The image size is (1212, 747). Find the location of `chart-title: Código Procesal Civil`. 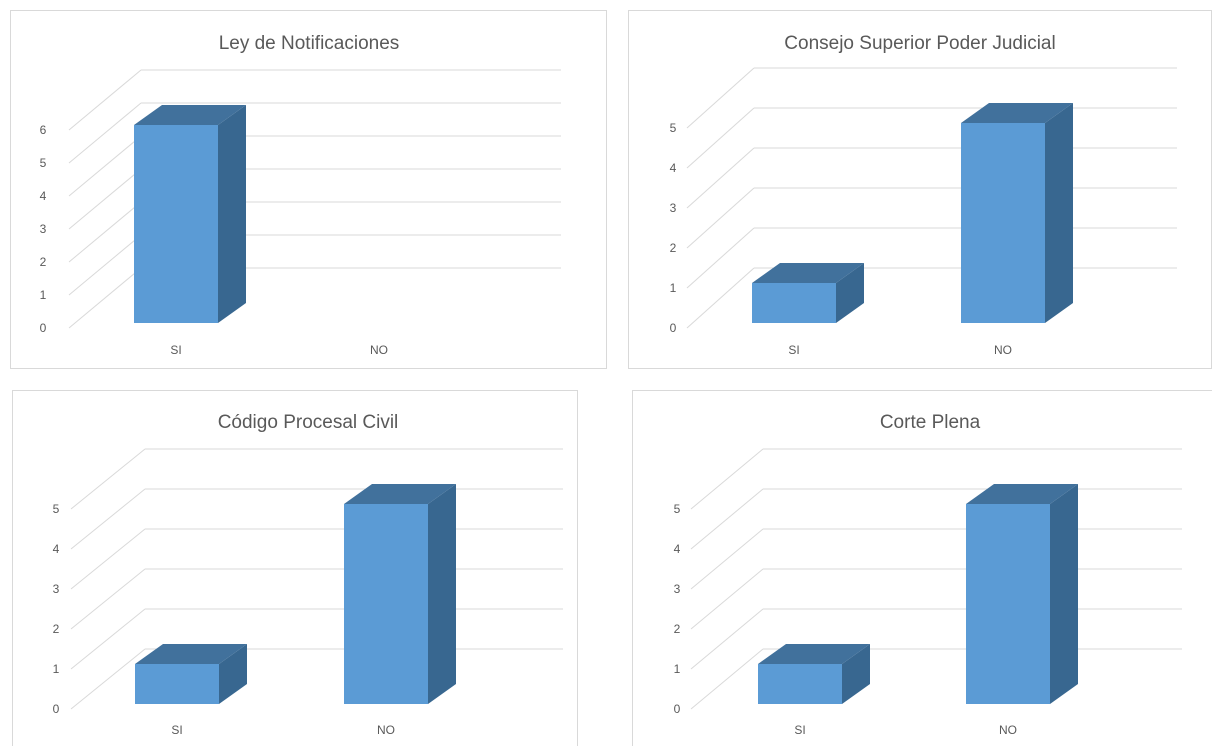

chart-title: Código Procesal Civil is located at coordinates (308, 422).